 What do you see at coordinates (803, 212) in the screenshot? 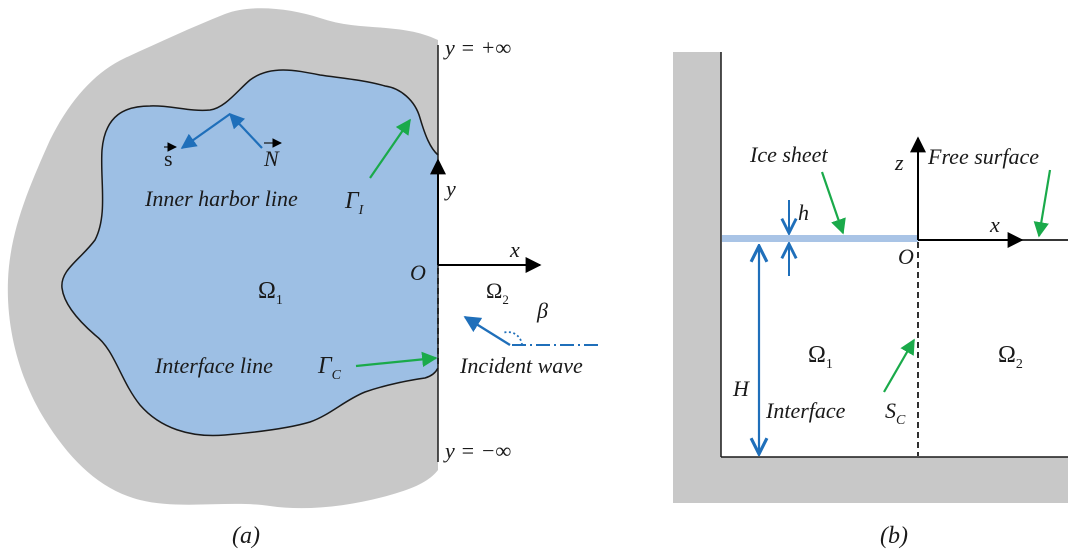
I see `h-label: h` at bounding box center [803, 212].